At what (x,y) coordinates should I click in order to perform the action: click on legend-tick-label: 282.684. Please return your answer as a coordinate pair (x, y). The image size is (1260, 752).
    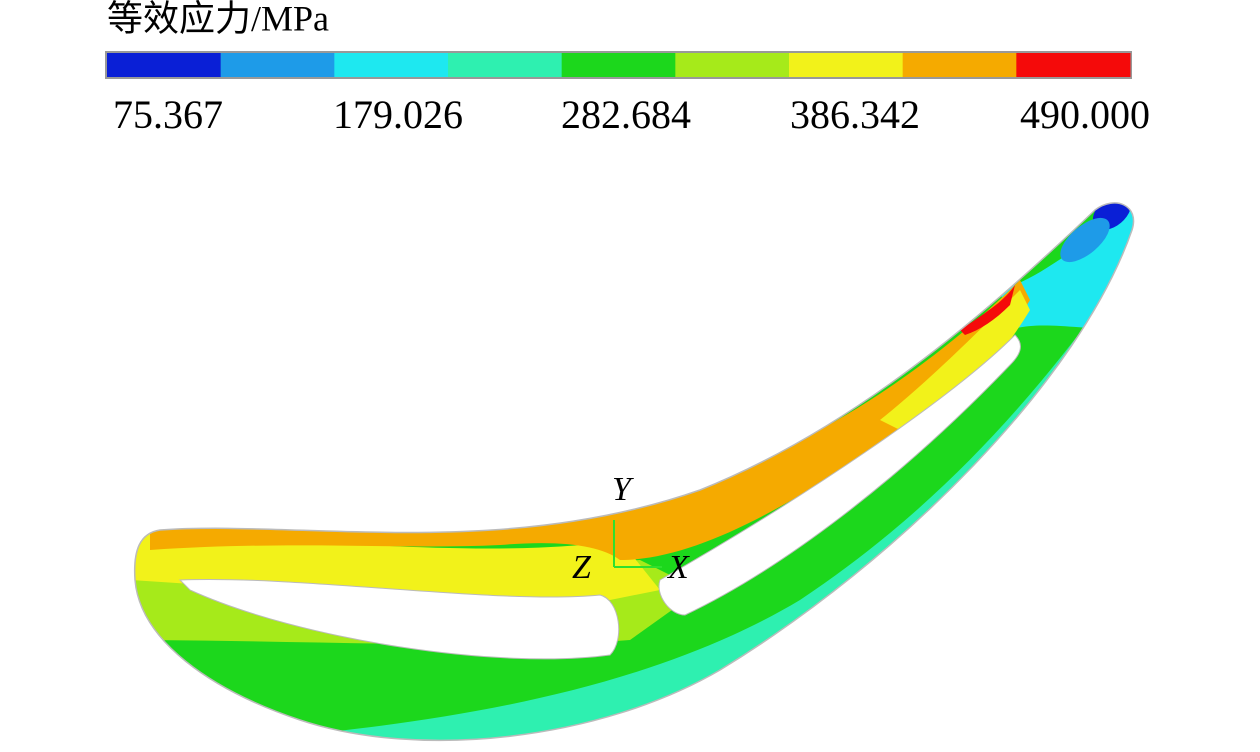
    Looking at the image, I should click on (626, 114).